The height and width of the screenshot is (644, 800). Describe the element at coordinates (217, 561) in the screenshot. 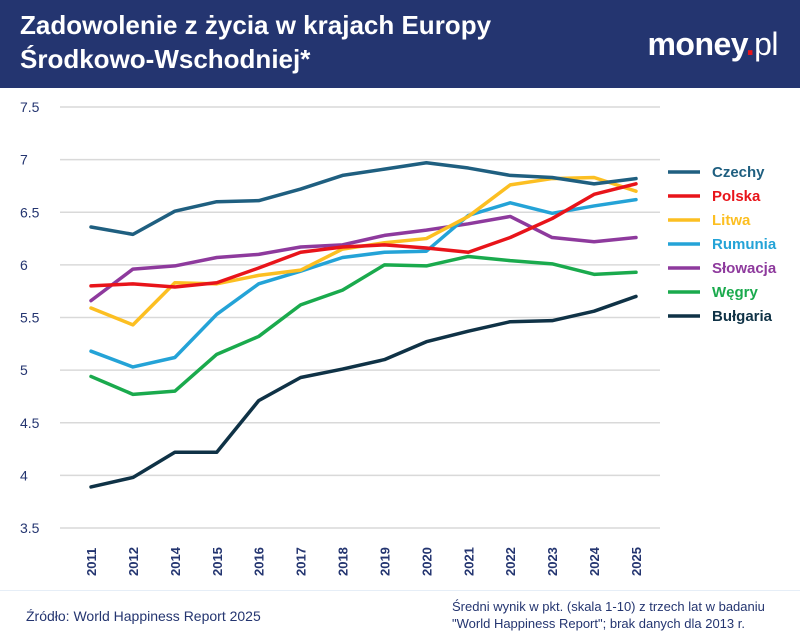

I see `x-tick-label: 2015` at that location.